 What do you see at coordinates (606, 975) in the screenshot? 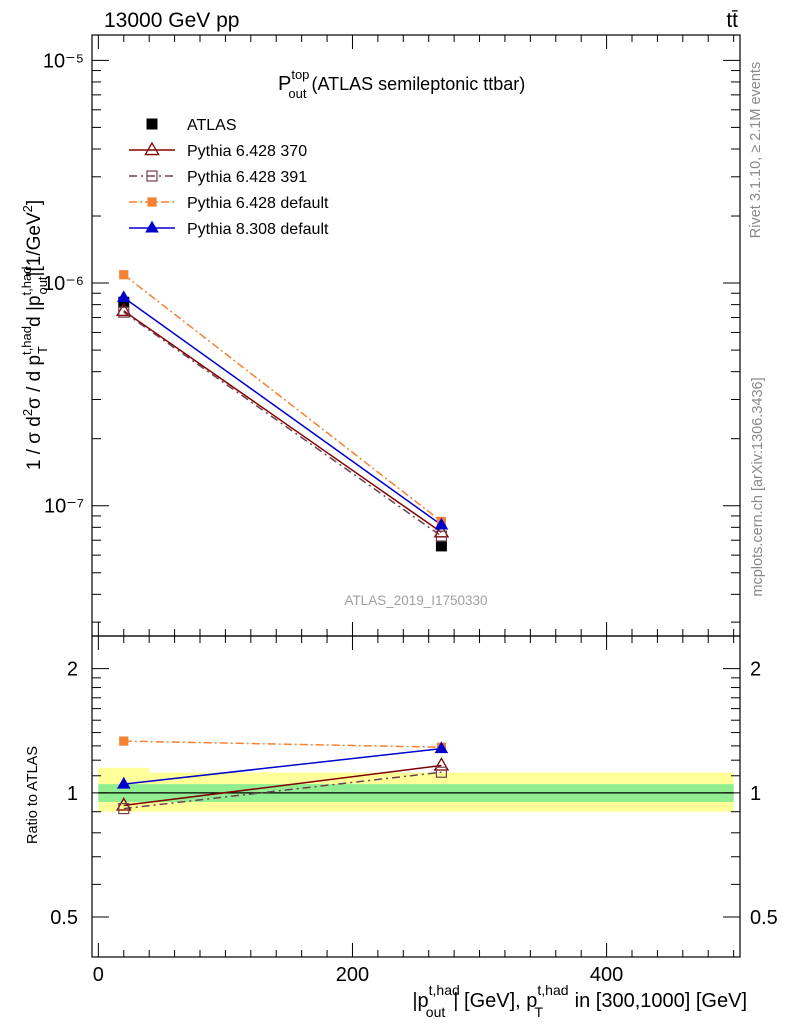
I see `x-tick-label: 400` at bounding box center [606, 975].